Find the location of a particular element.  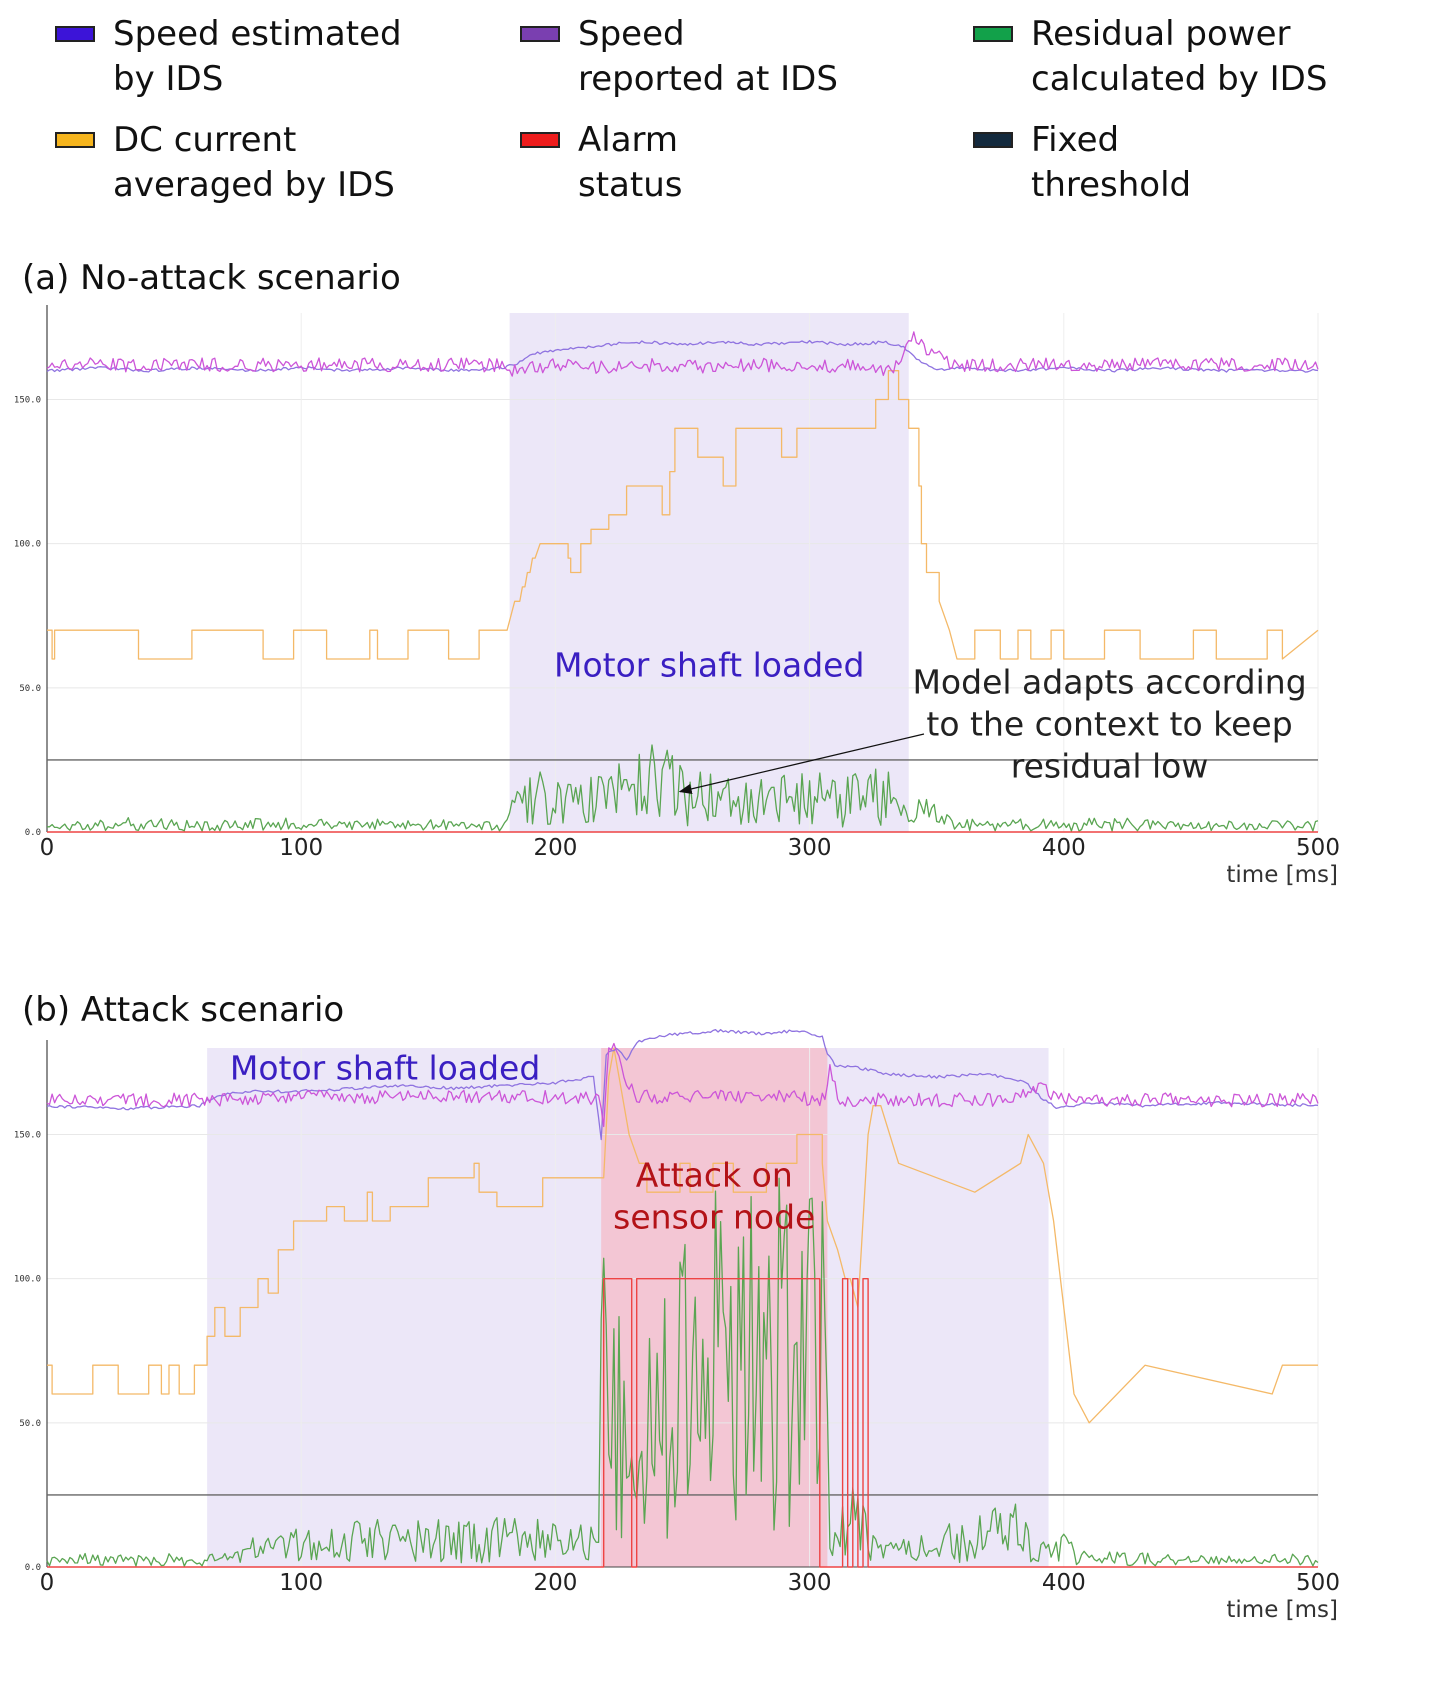

legend-item-fixed-threshold: Fixed threshold is located at coordinates (1167, 163).